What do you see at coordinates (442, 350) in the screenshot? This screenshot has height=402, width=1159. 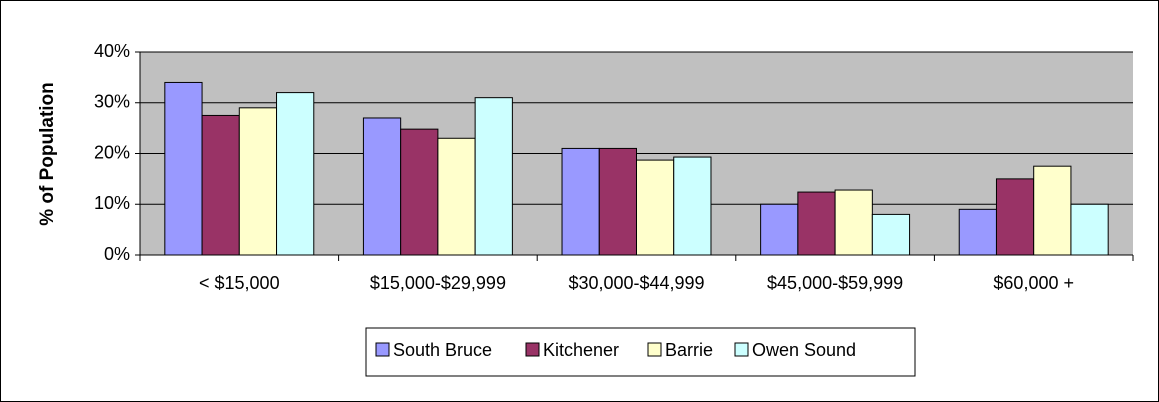 I see `legend-label: South Bruce` at bounding box center [442, 350].